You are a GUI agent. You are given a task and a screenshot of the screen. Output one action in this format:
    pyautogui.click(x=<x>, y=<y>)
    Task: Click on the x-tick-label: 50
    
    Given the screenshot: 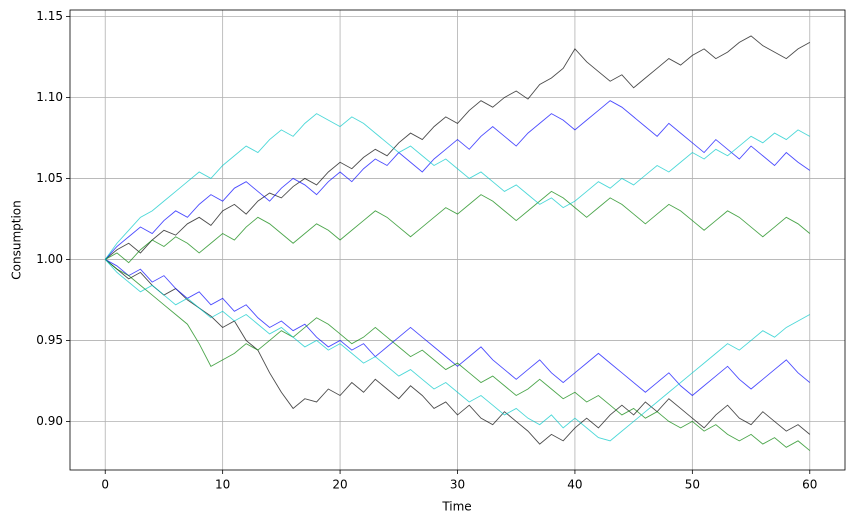 What is the action you would take?
    pyautogui.click(x=692, y=485)
    